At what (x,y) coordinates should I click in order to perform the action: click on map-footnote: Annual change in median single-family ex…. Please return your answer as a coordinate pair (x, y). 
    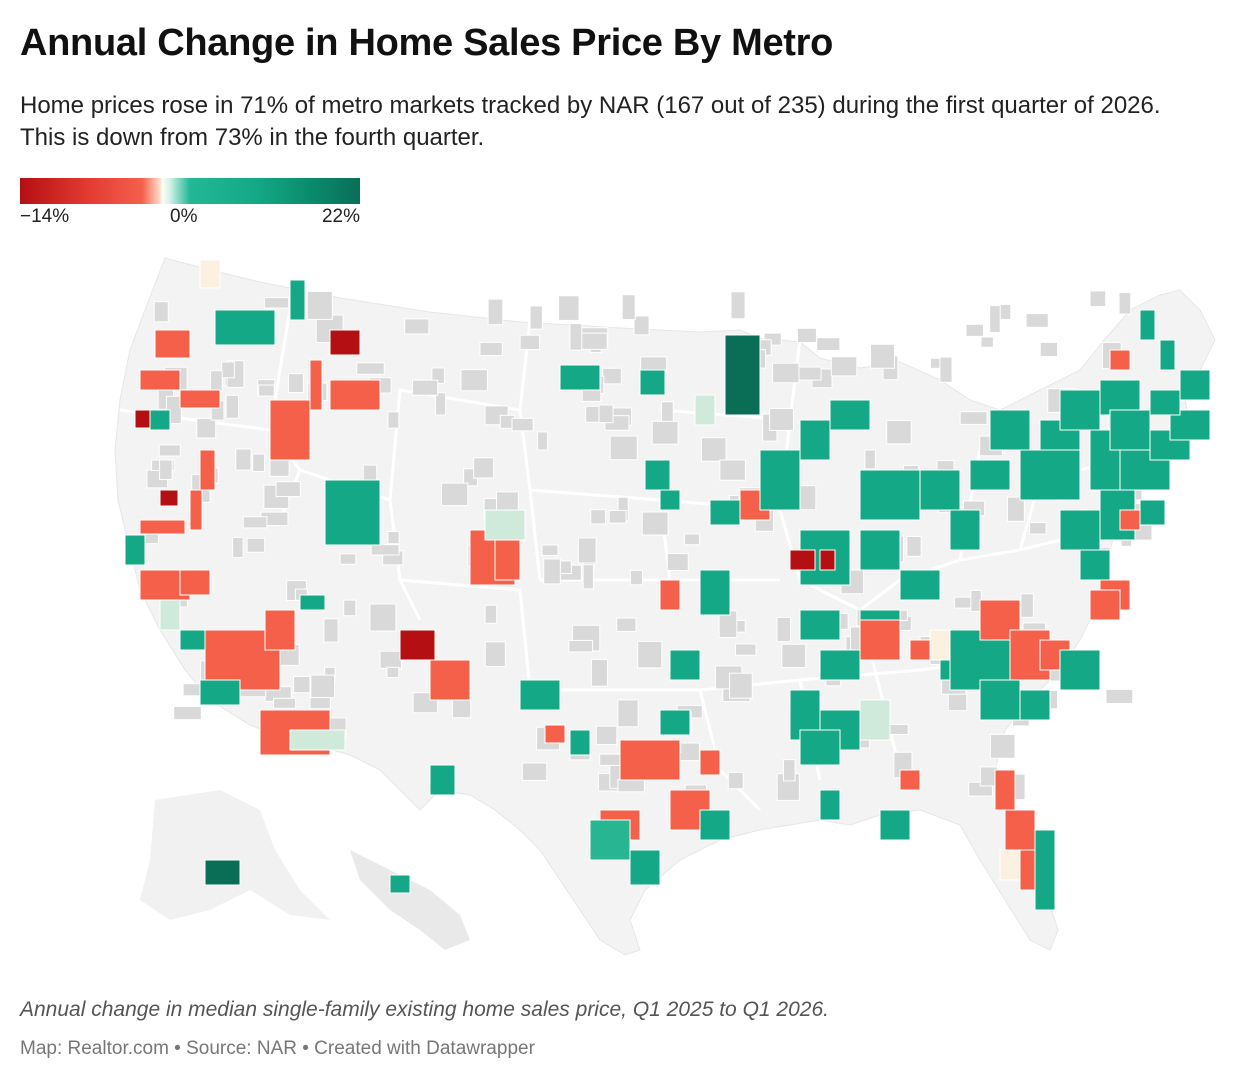
    Looking at the image, I should click on (424, 1009).